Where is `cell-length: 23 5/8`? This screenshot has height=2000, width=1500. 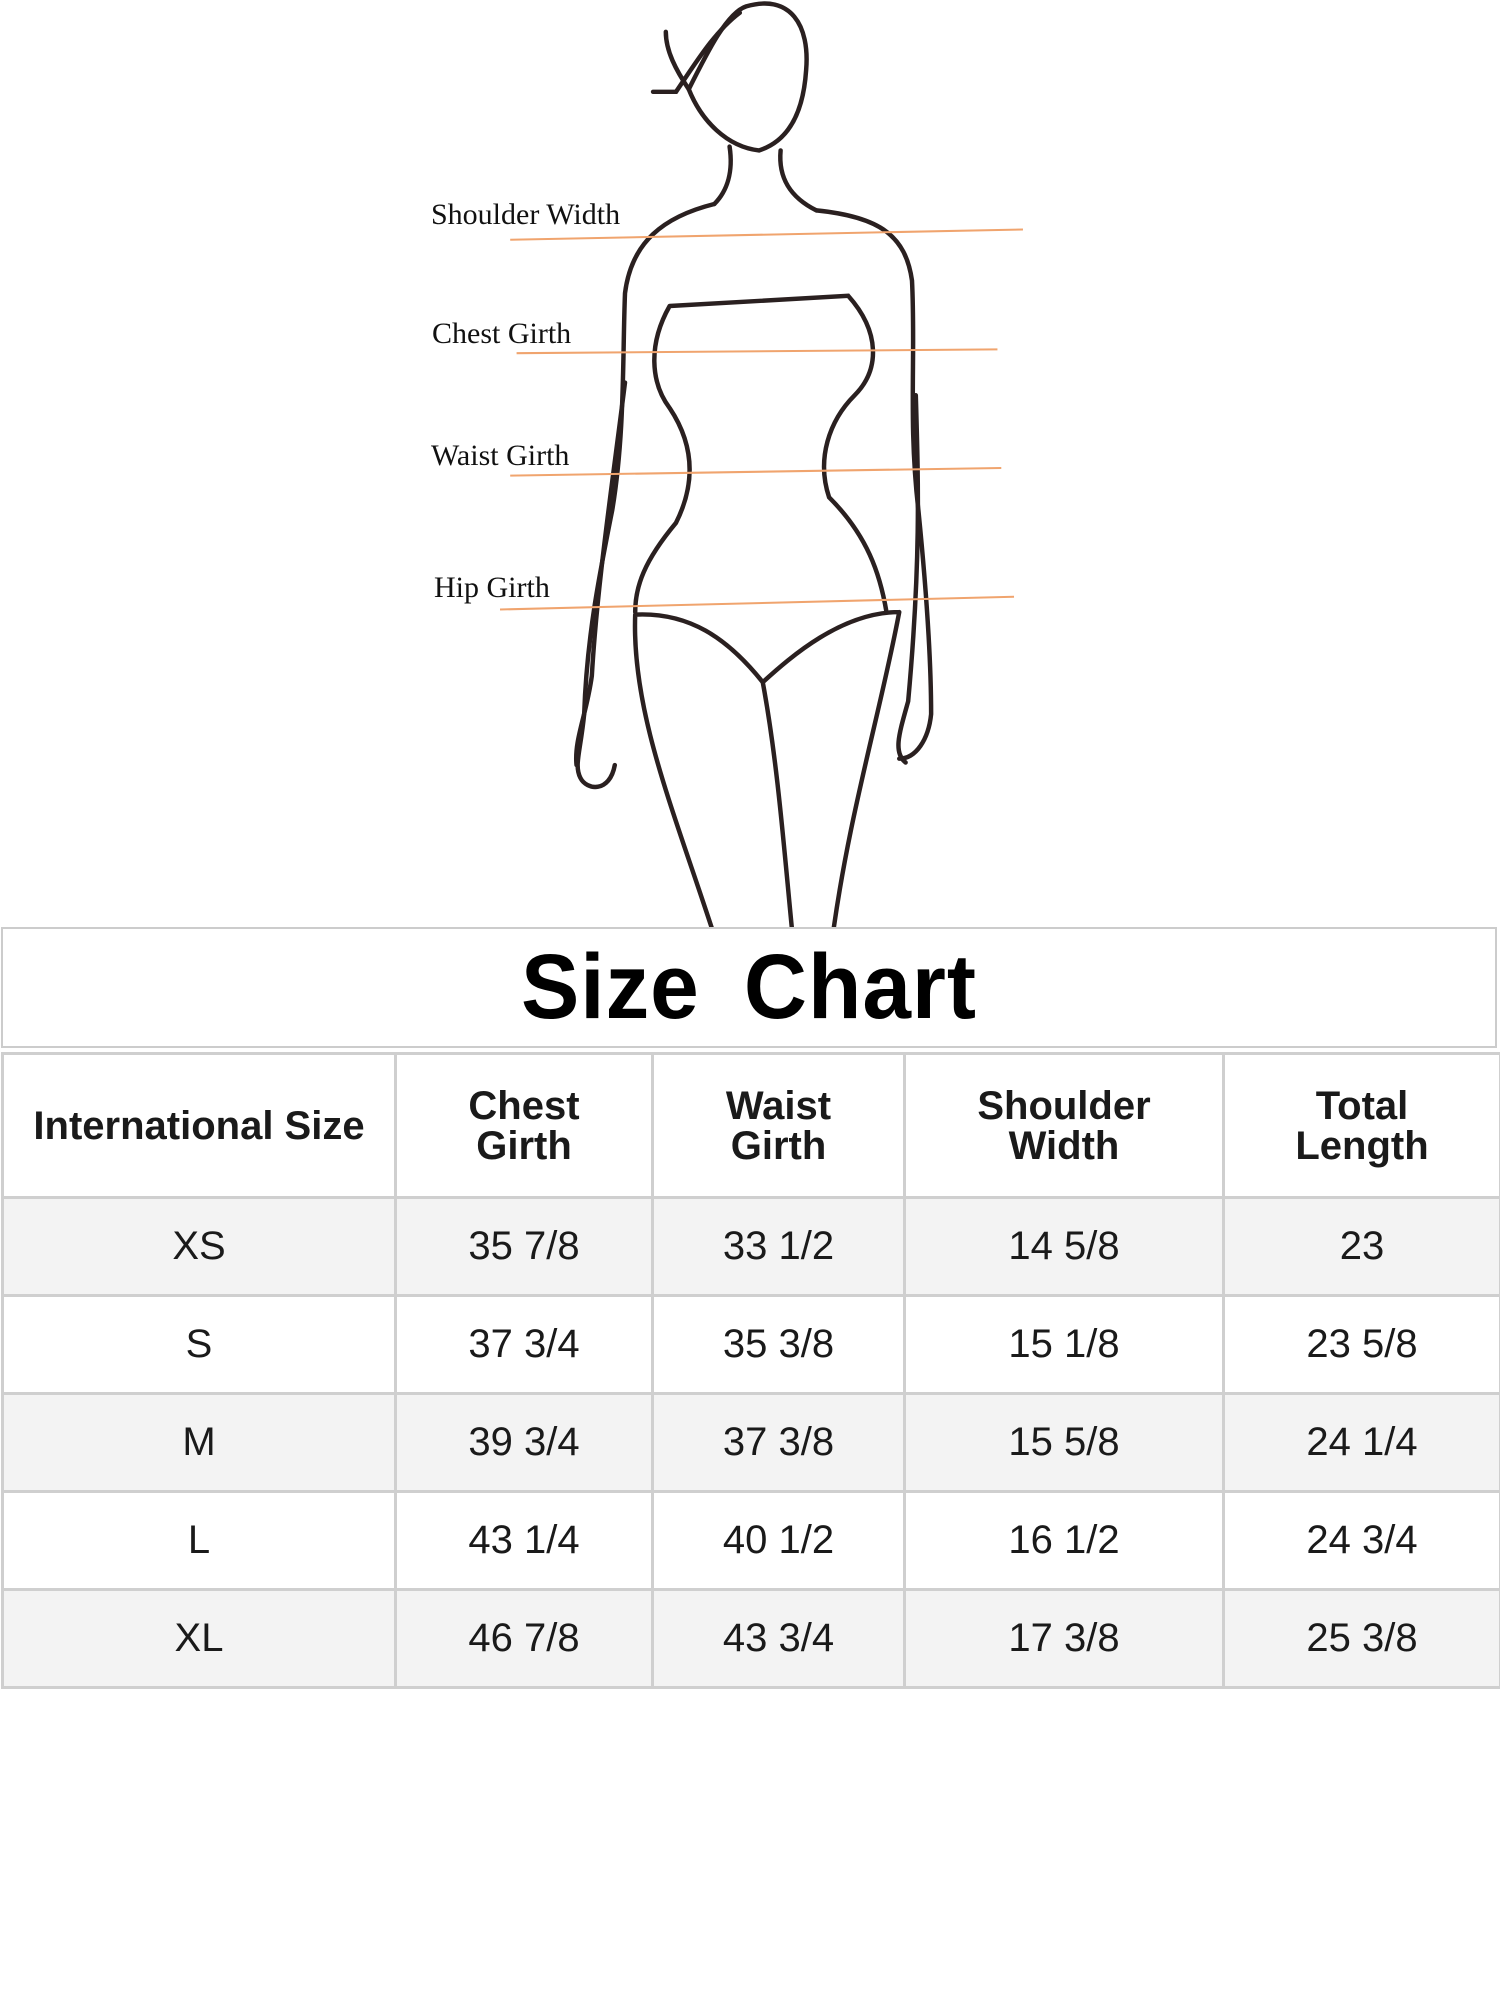
cell-length: 23 5/8 is located at coordinates (1361, 1344).